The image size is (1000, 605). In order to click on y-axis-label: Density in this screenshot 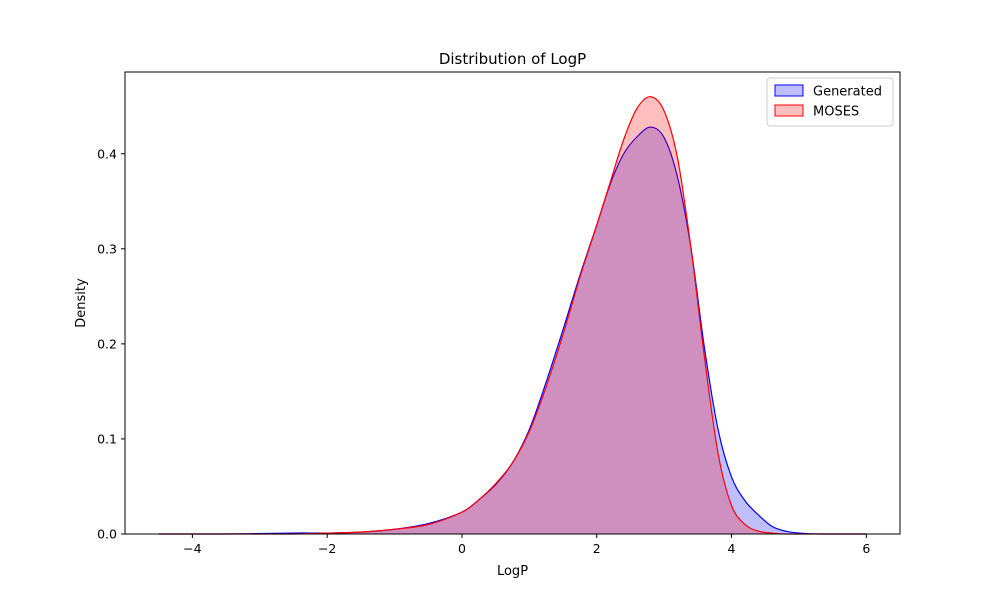, I will do `click(81, 303)`.